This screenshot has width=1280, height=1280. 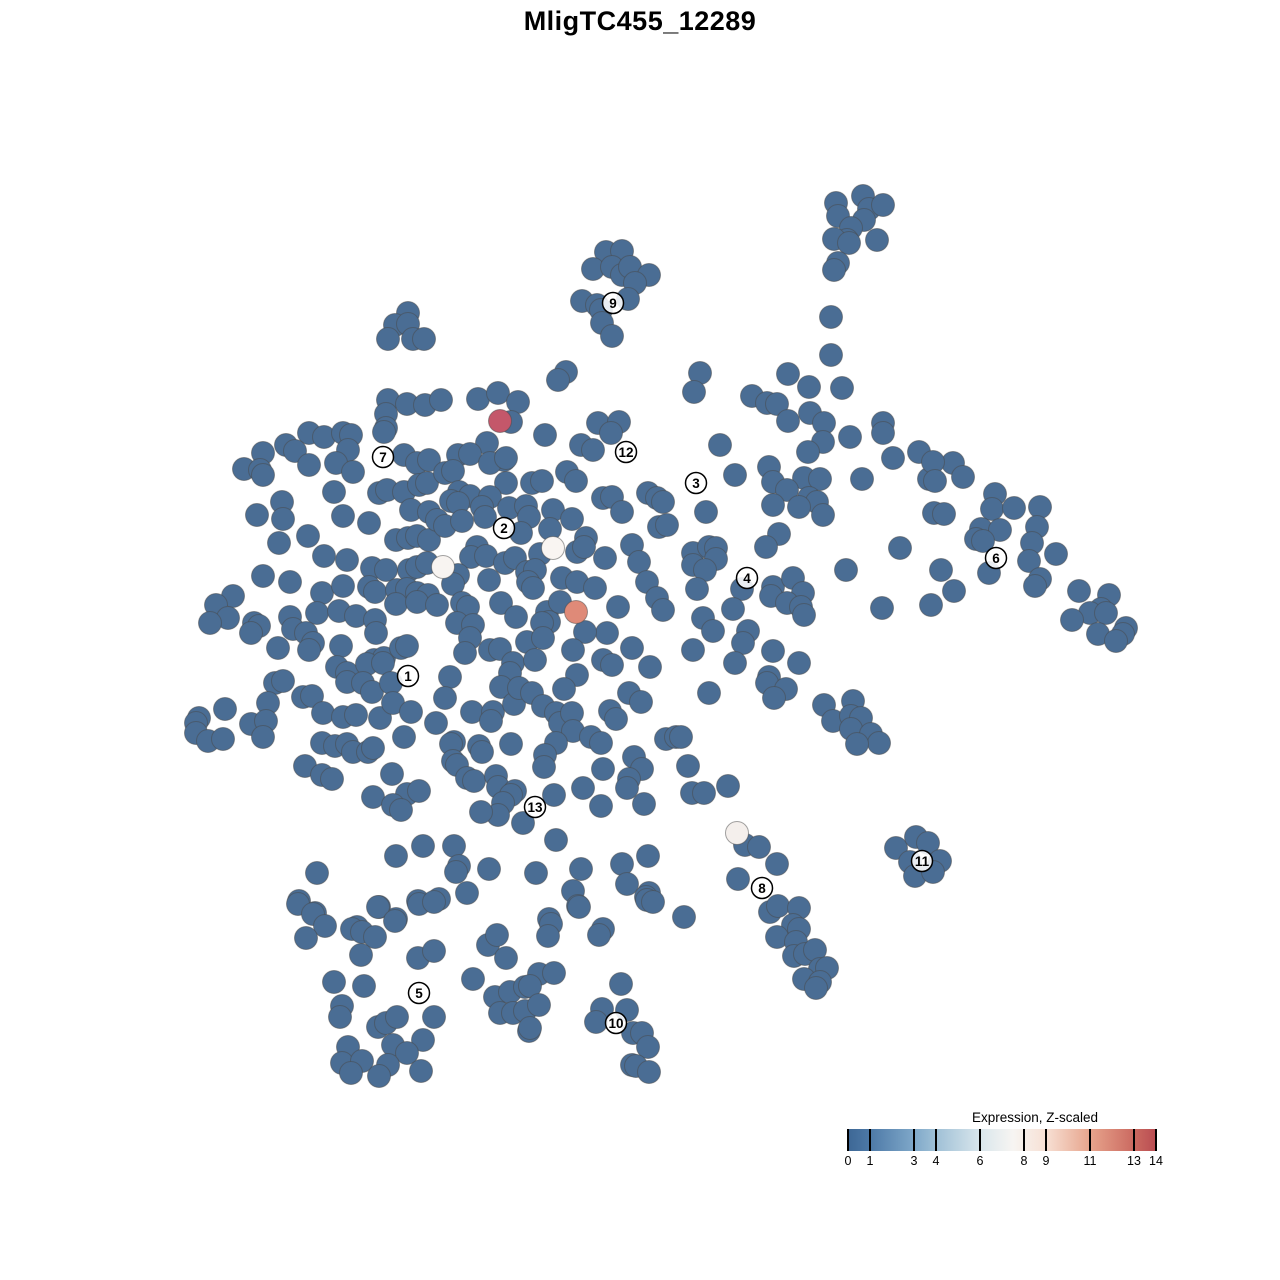 I want to click on svg-text: 8, so click(x=762, y=888).